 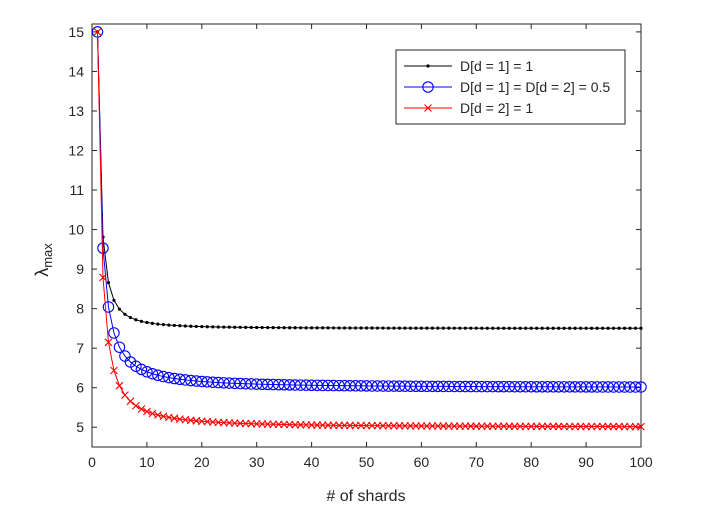 I want to click on y-tick-label: 12, so click(x=76, y=151).